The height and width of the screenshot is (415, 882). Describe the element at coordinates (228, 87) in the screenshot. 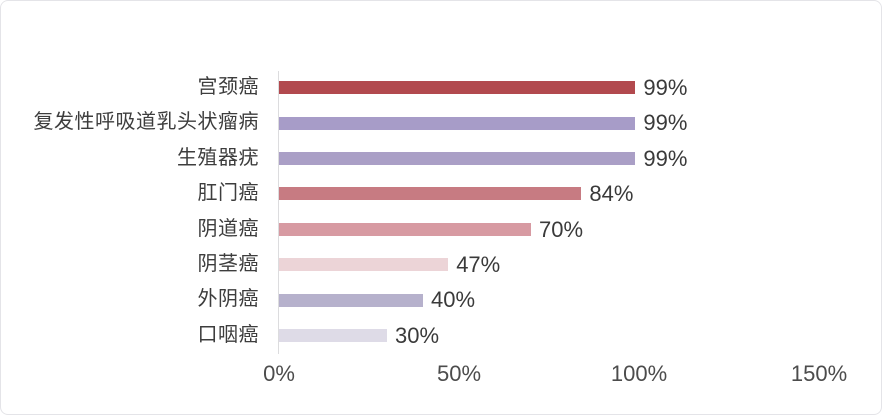

I see `category-label: 宫颈癌` at that location.